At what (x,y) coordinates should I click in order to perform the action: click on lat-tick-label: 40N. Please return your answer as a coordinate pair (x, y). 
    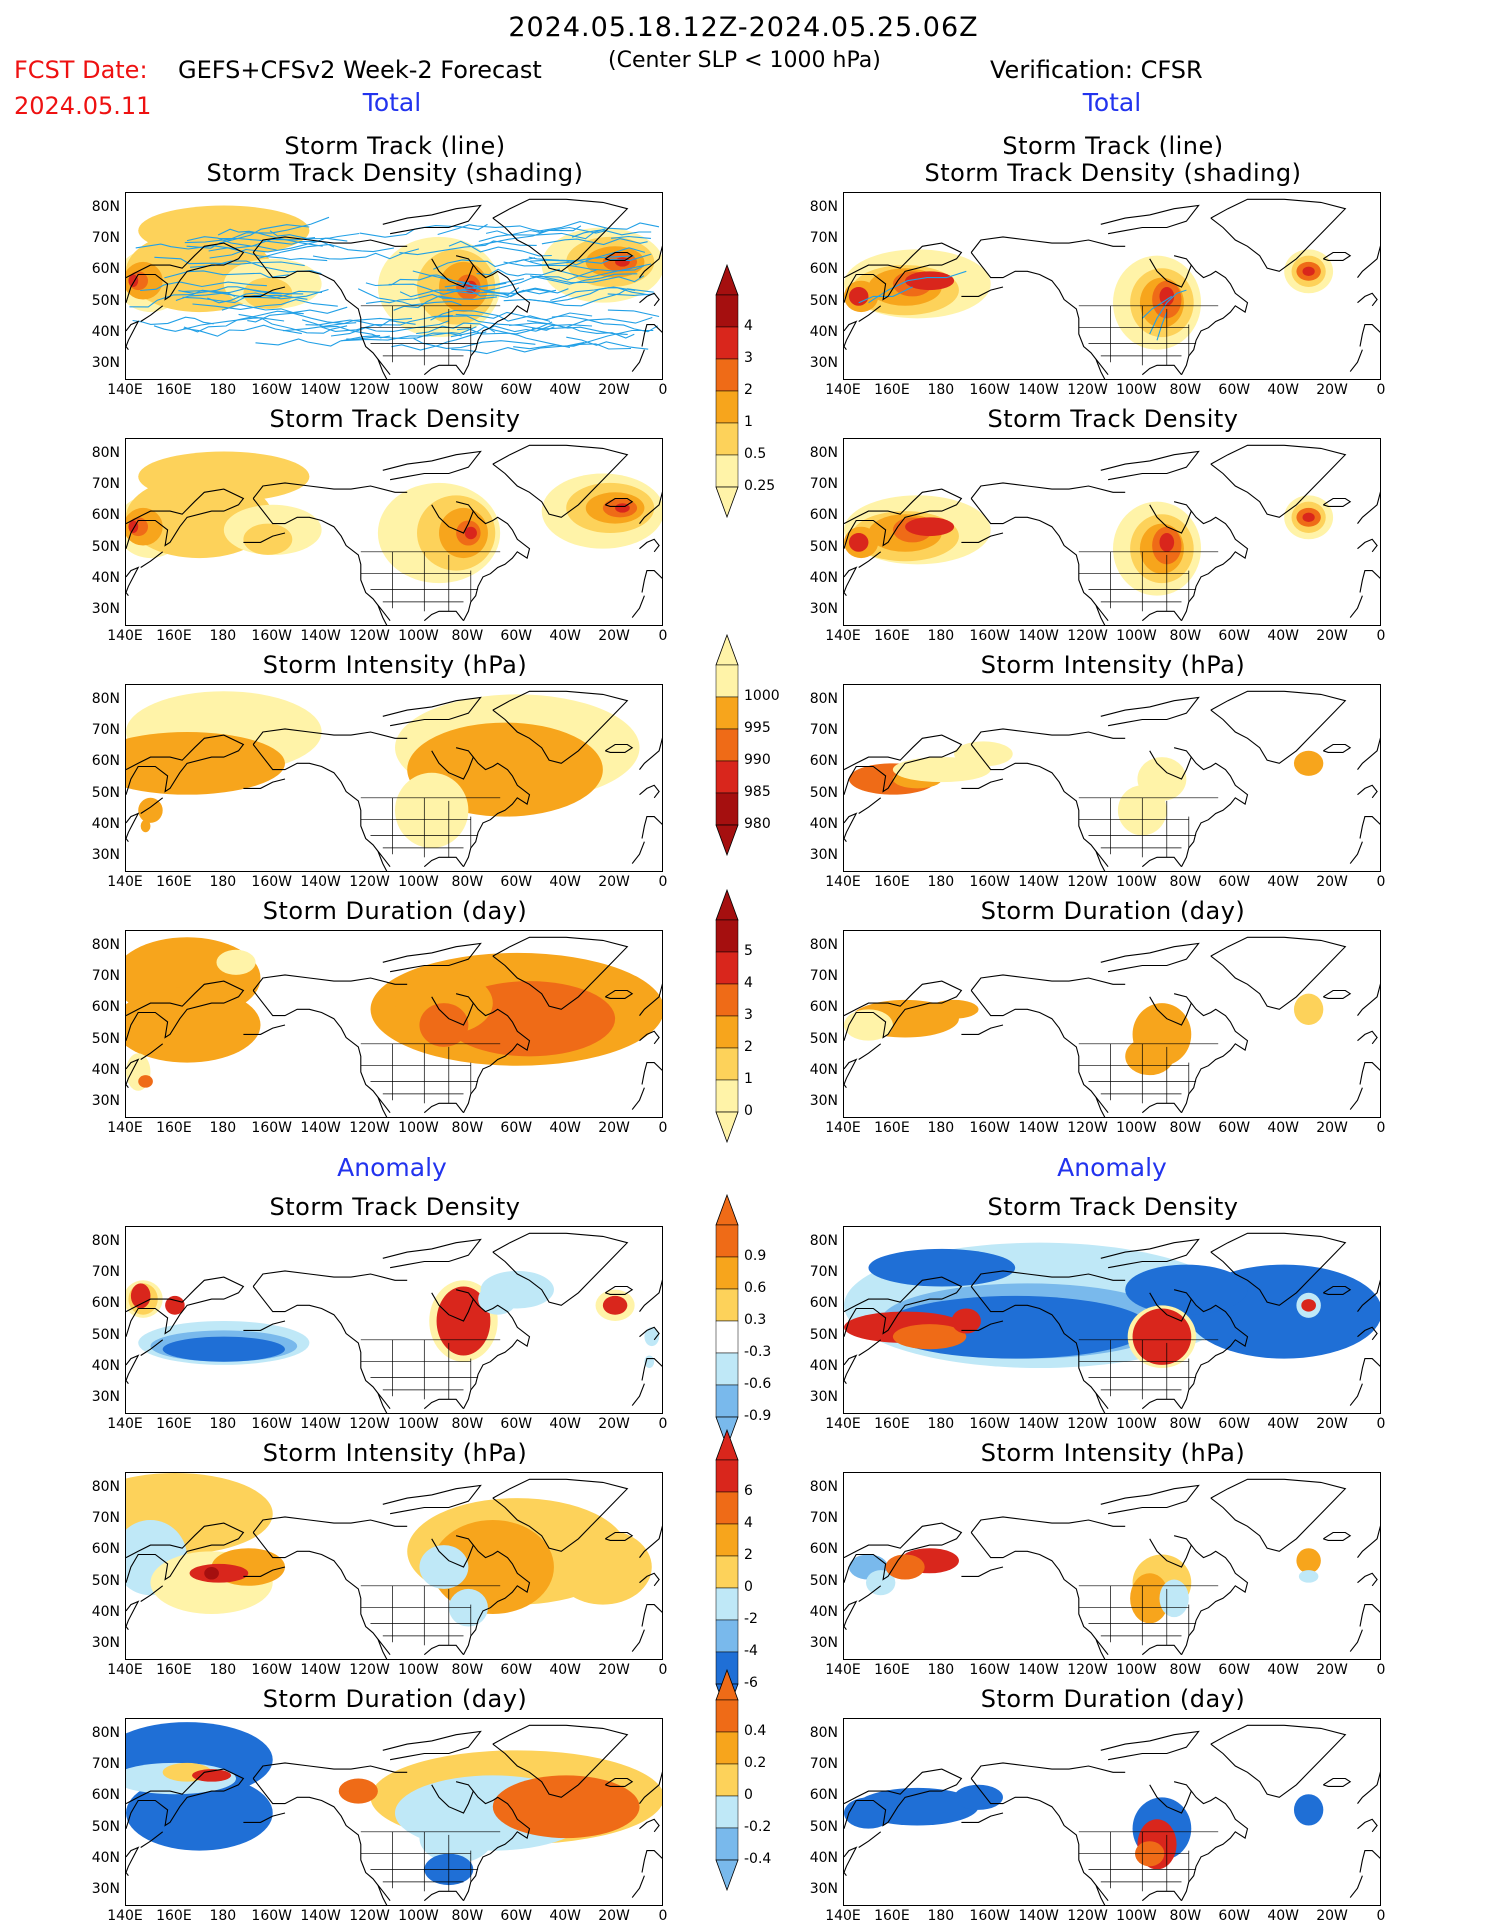
    Looking at the image, I should click on (823, 1070).